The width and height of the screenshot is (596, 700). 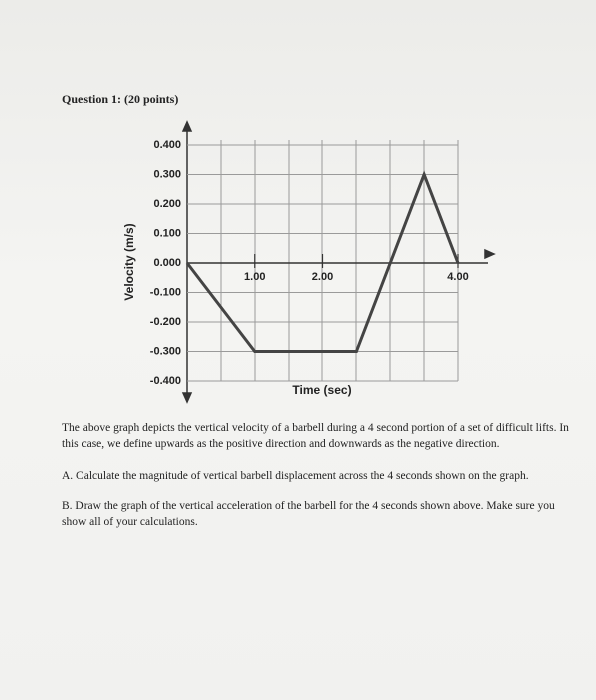 I want to click on y-tick-label: -0.400, so click(x=165, y=381).